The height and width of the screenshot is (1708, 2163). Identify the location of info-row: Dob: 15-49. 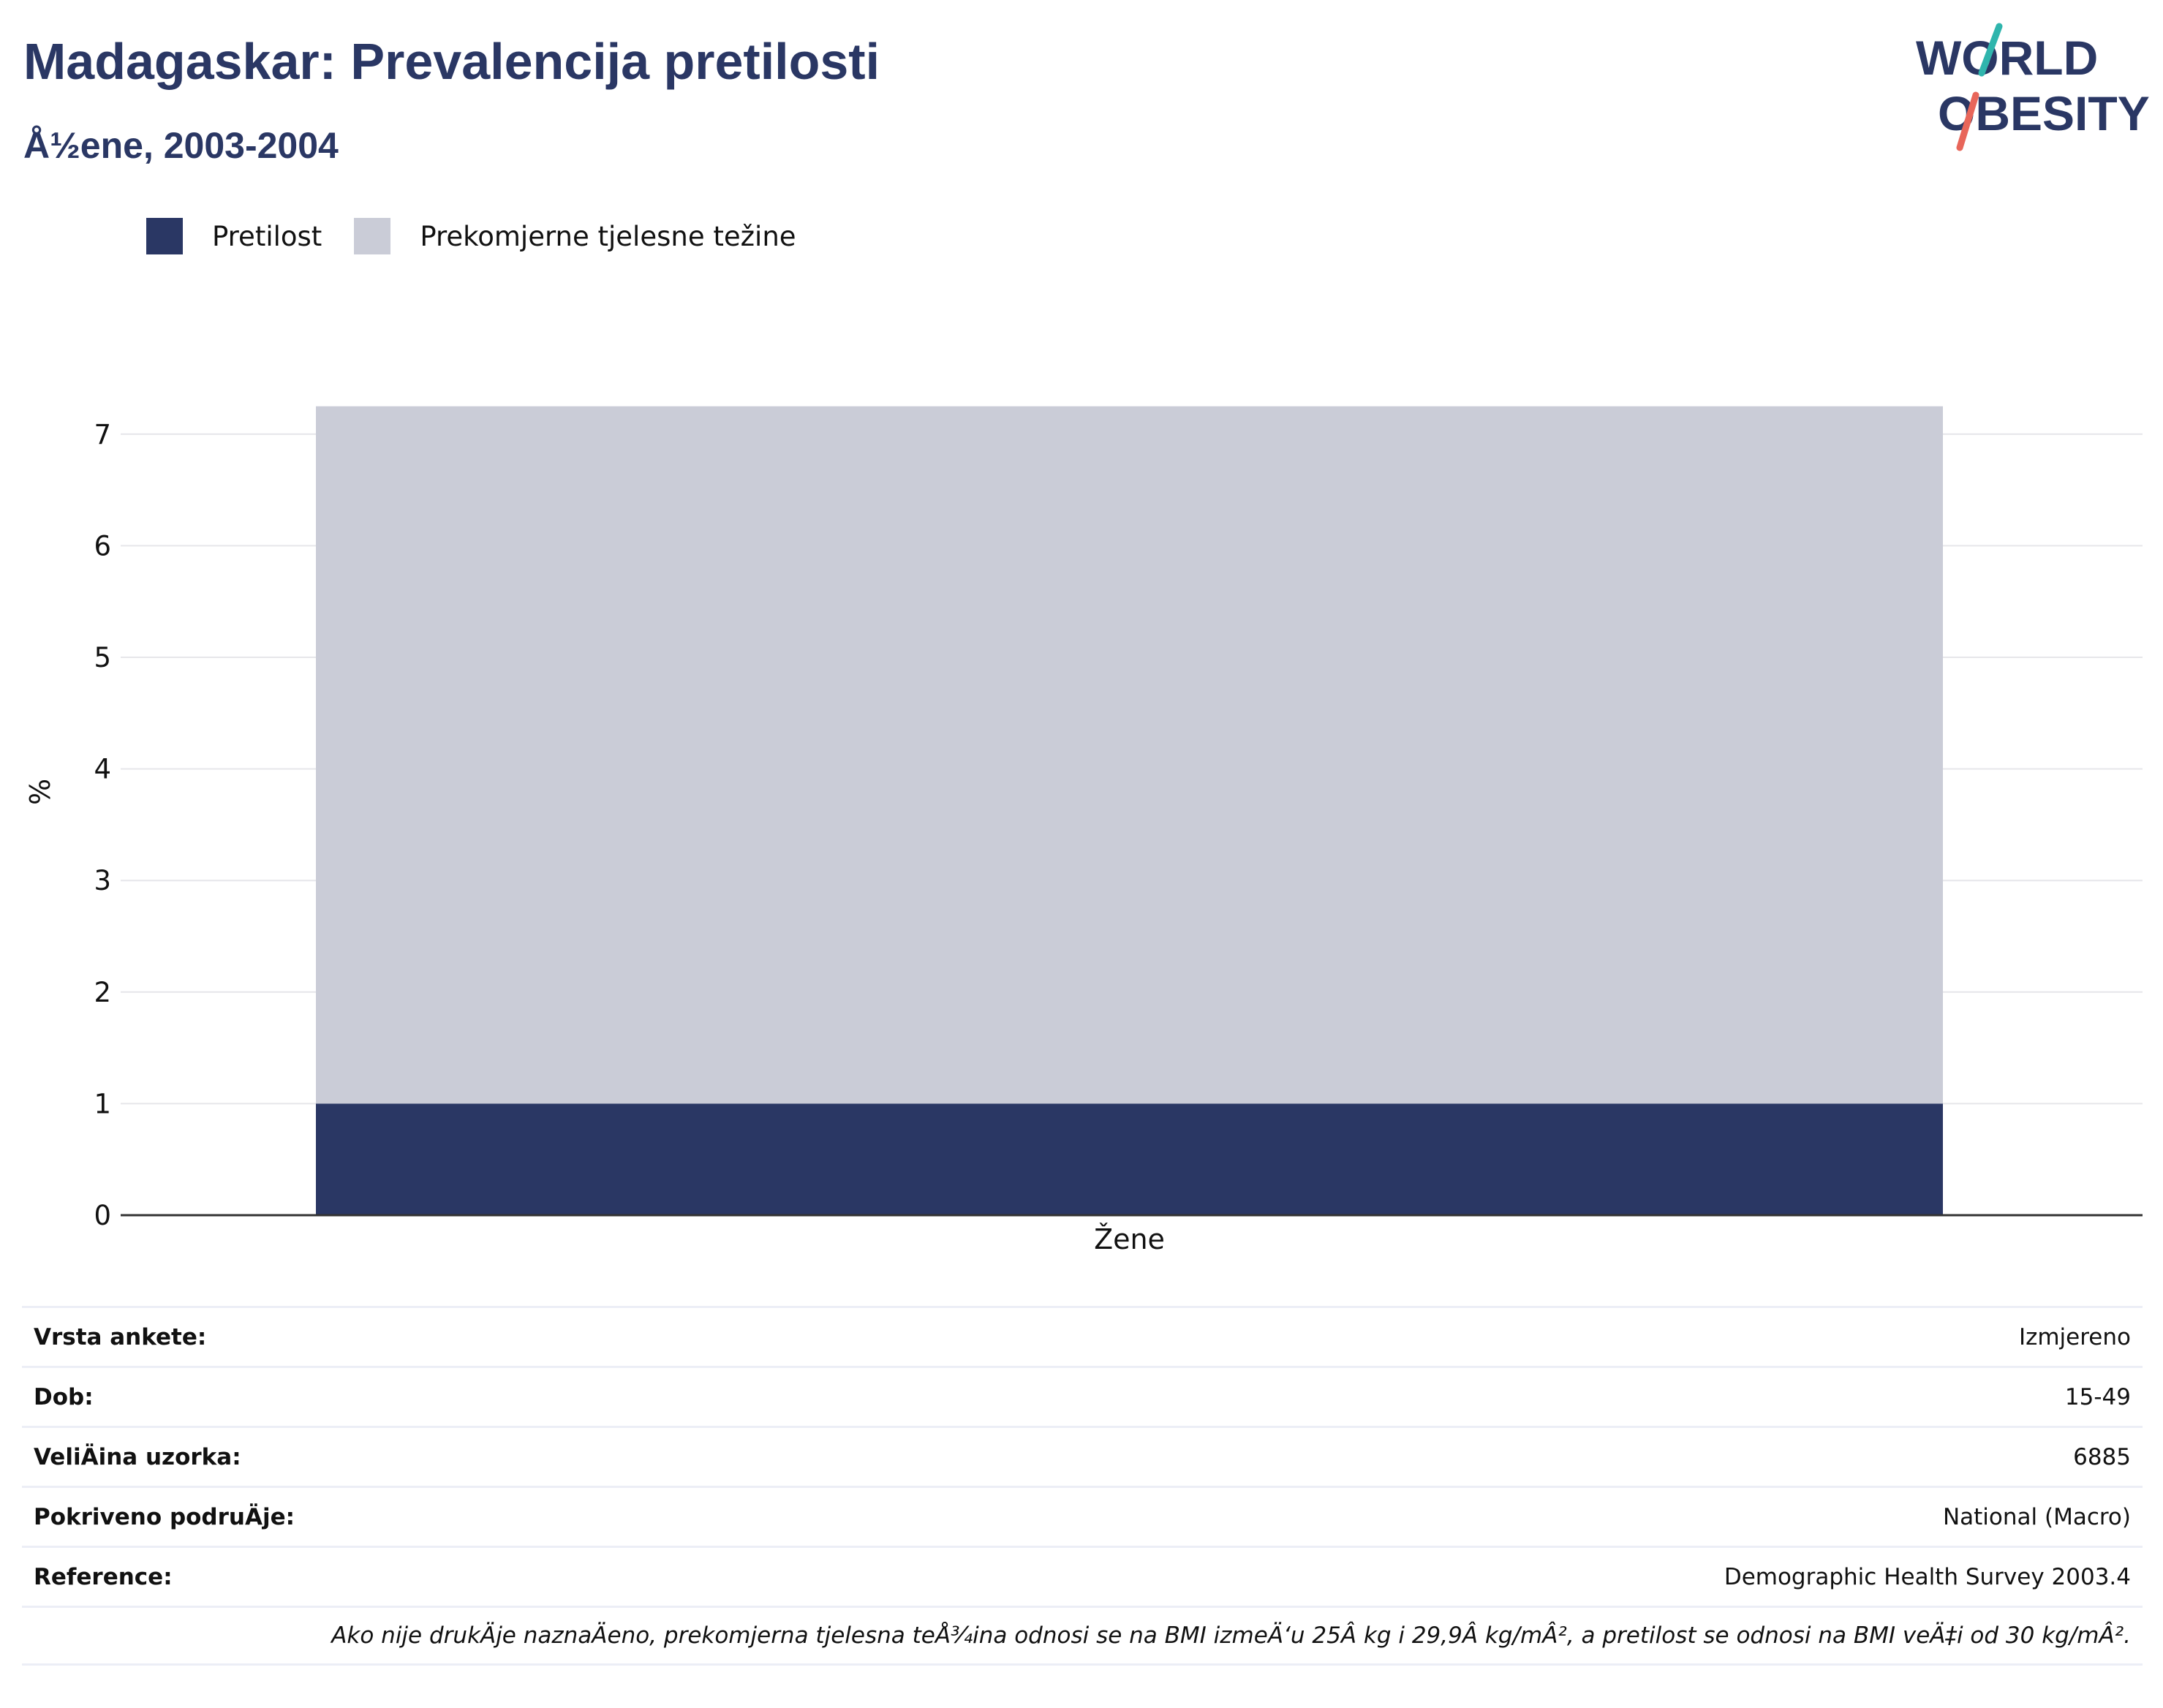
(1082, 1396).